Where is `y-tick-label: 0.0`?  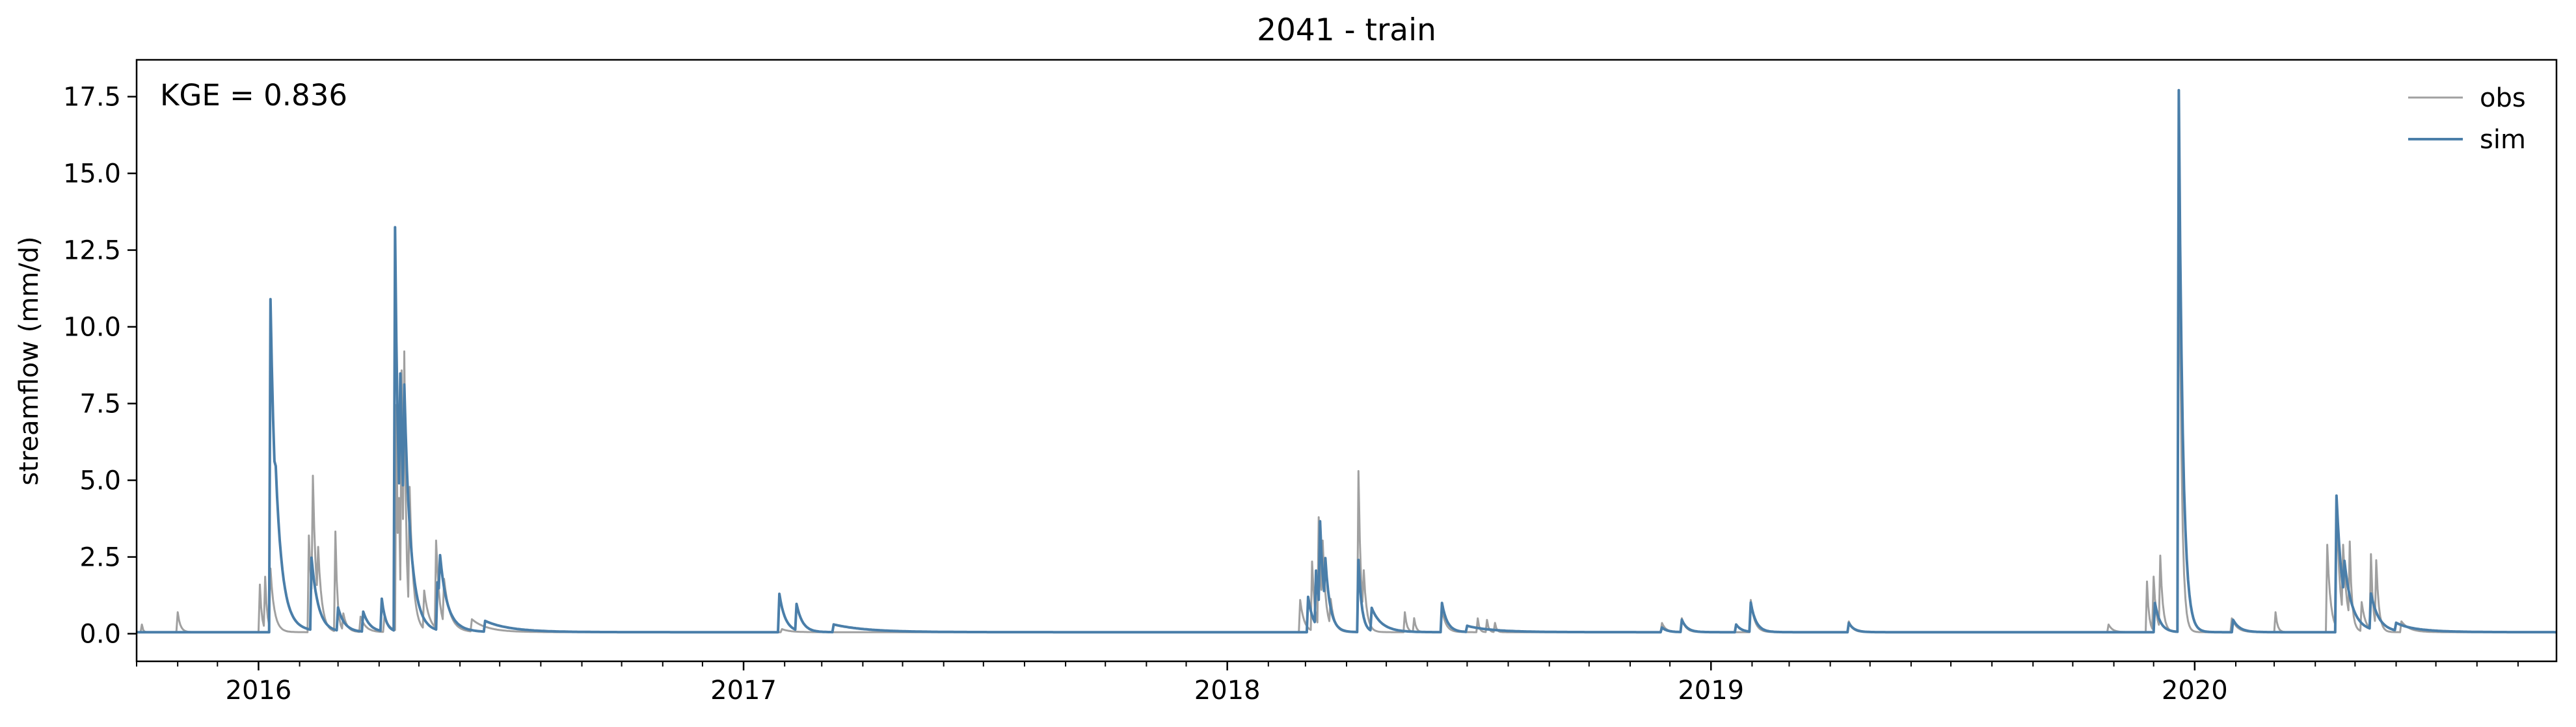 y-tick-label: 0.0 is located at coordinates (100, 635).